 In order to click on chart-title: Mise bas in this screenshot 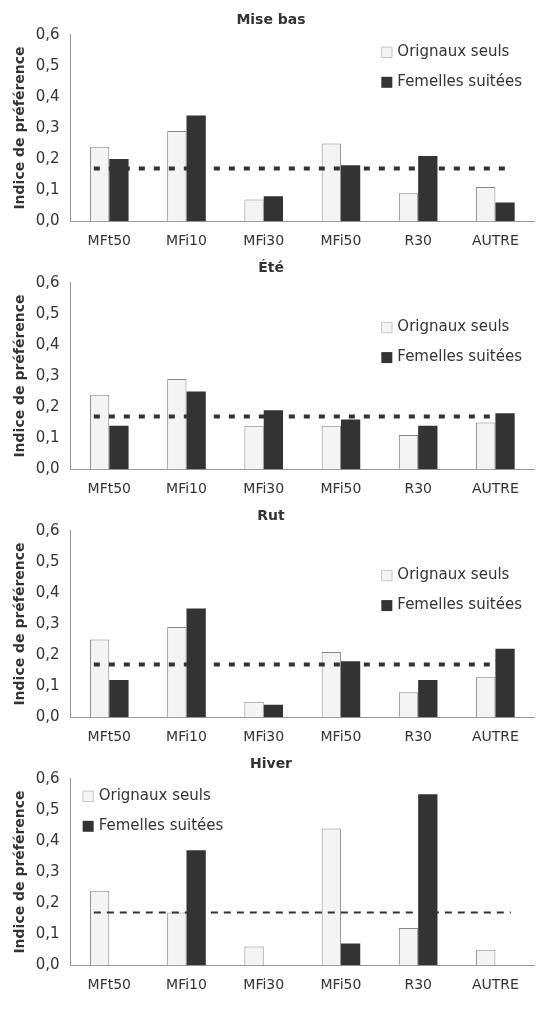, I will do `click(271, 19)`.